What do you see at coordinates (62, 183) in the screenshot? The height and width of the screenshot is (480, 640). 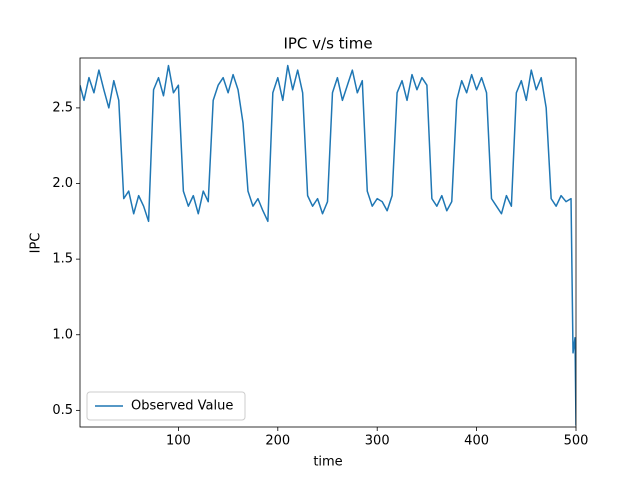 I see `y-tick-label: 2.0` at bounding box center [62, 183].